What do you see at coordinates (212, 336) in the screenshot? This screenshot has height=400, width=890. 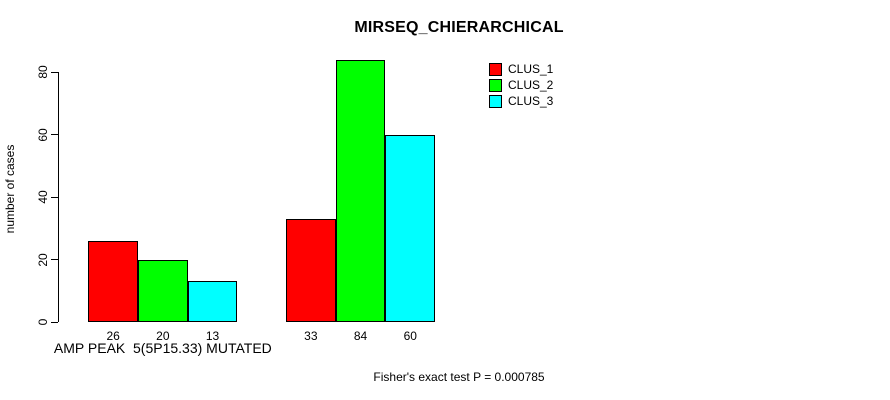 I see `bar-value-label: 13` at bounding box center [212, 336].